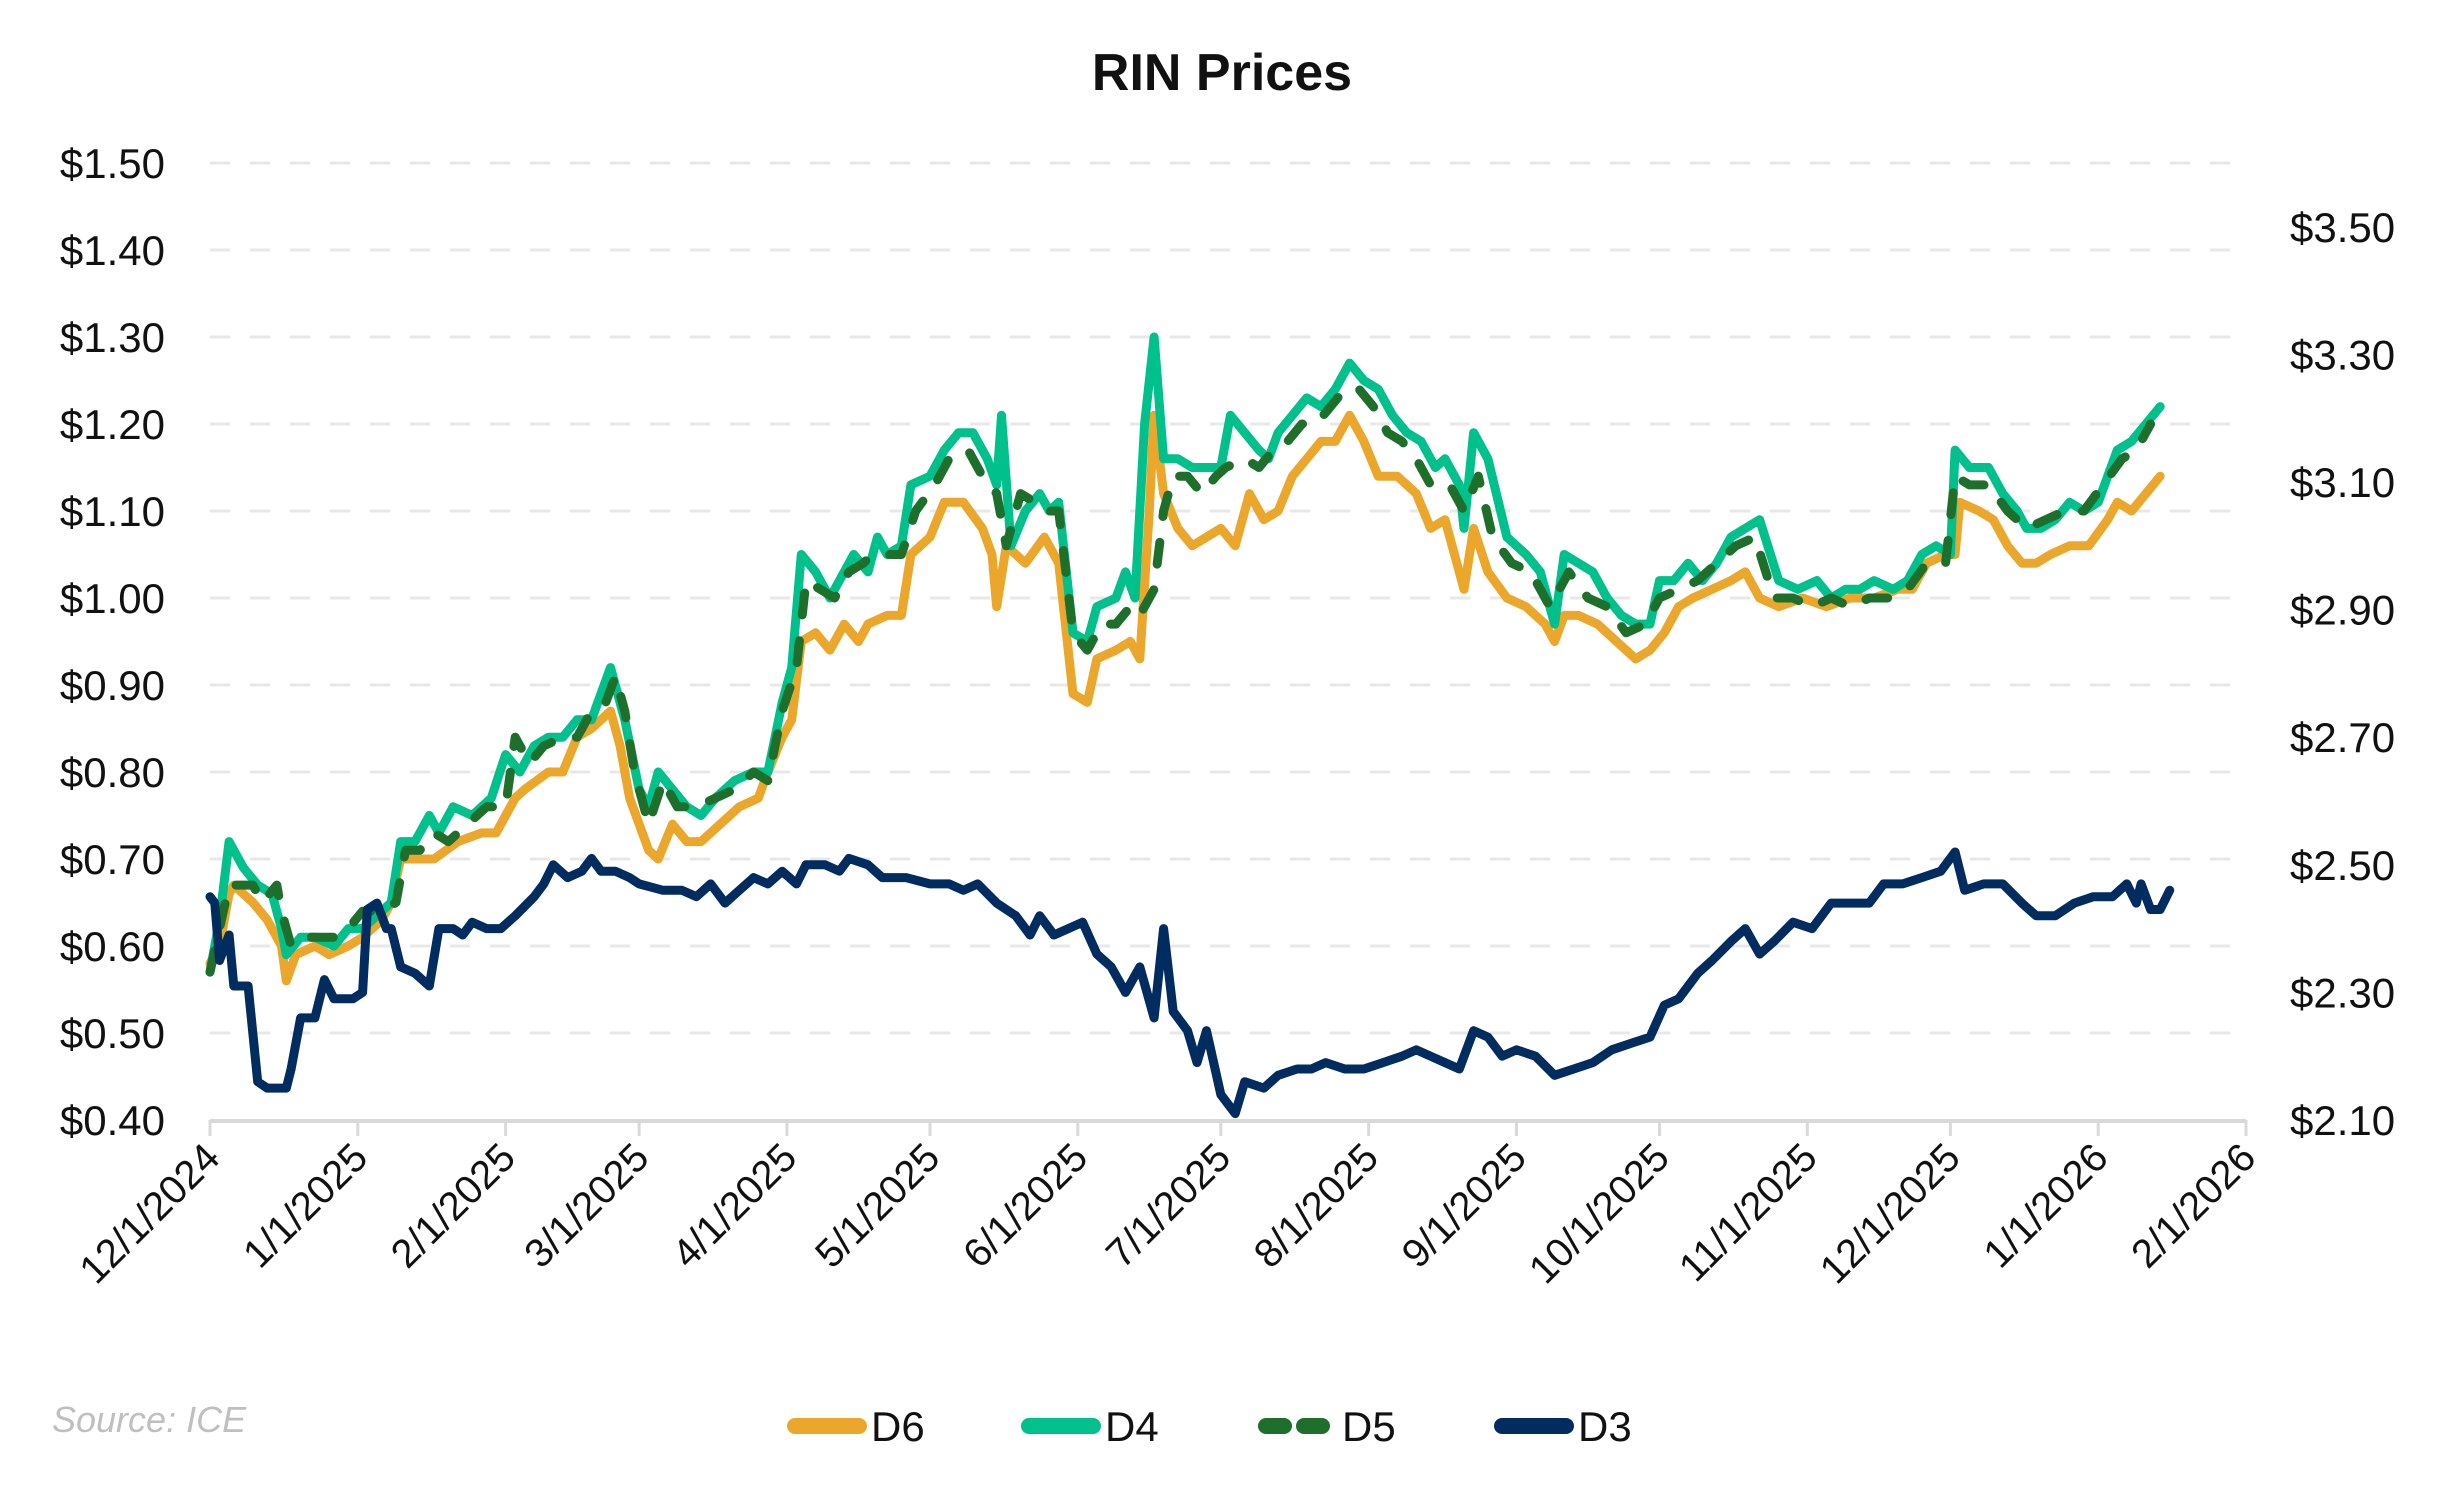 This screenshot has height=1495, width=2443. I want to click on x-tick-label: 5/1/2025, so click(877, 1205).